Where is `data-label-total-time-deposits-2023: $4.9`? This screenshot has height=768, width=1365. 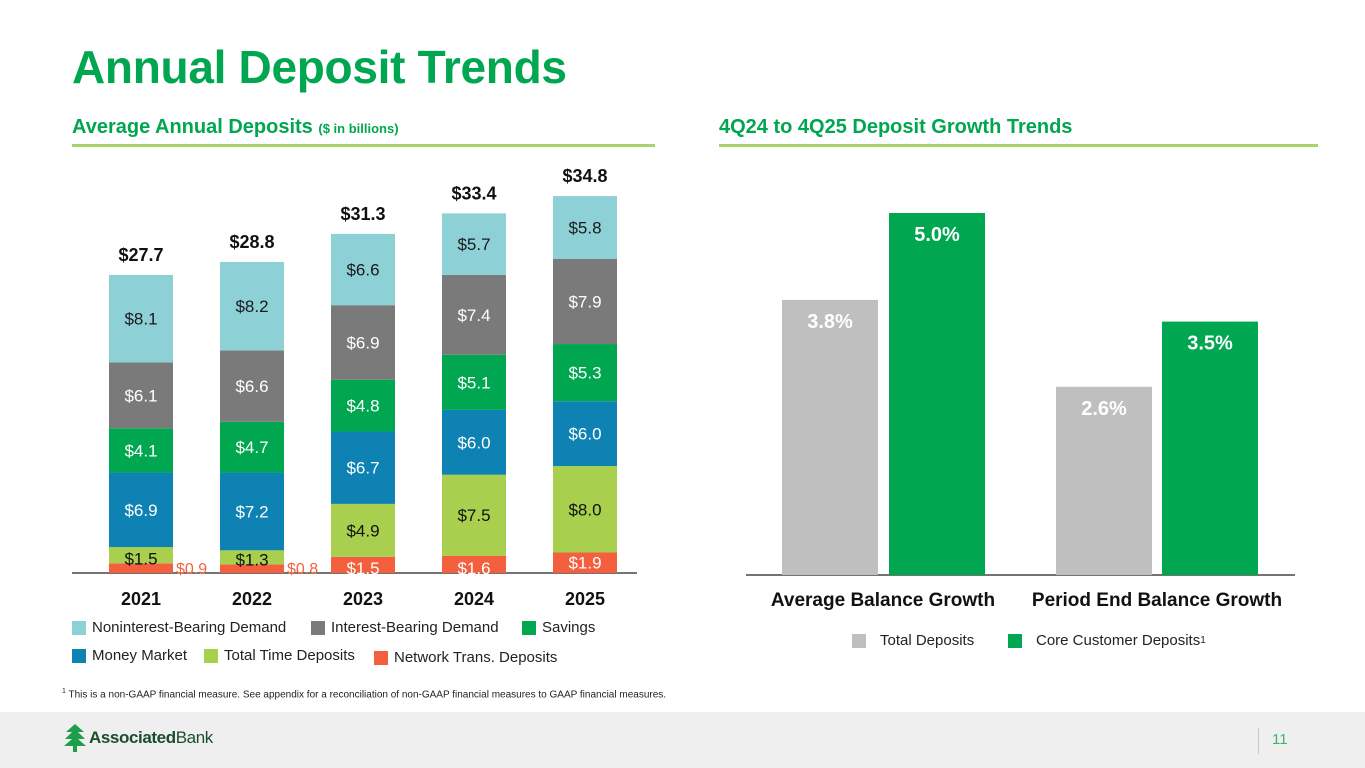
data-label-total-time-deposits-2023: $4.9 is located at coordinates (362, 530).